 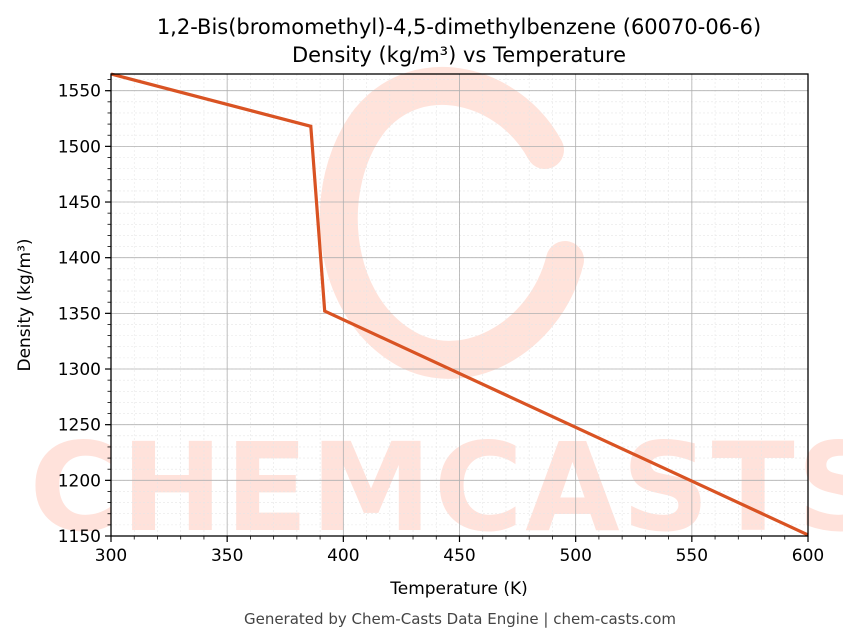 I want to click on y-axis-ticks: 1150 1200 1250 1300 1350 1400 1450 1500 1550, so click(x=84, y=313).